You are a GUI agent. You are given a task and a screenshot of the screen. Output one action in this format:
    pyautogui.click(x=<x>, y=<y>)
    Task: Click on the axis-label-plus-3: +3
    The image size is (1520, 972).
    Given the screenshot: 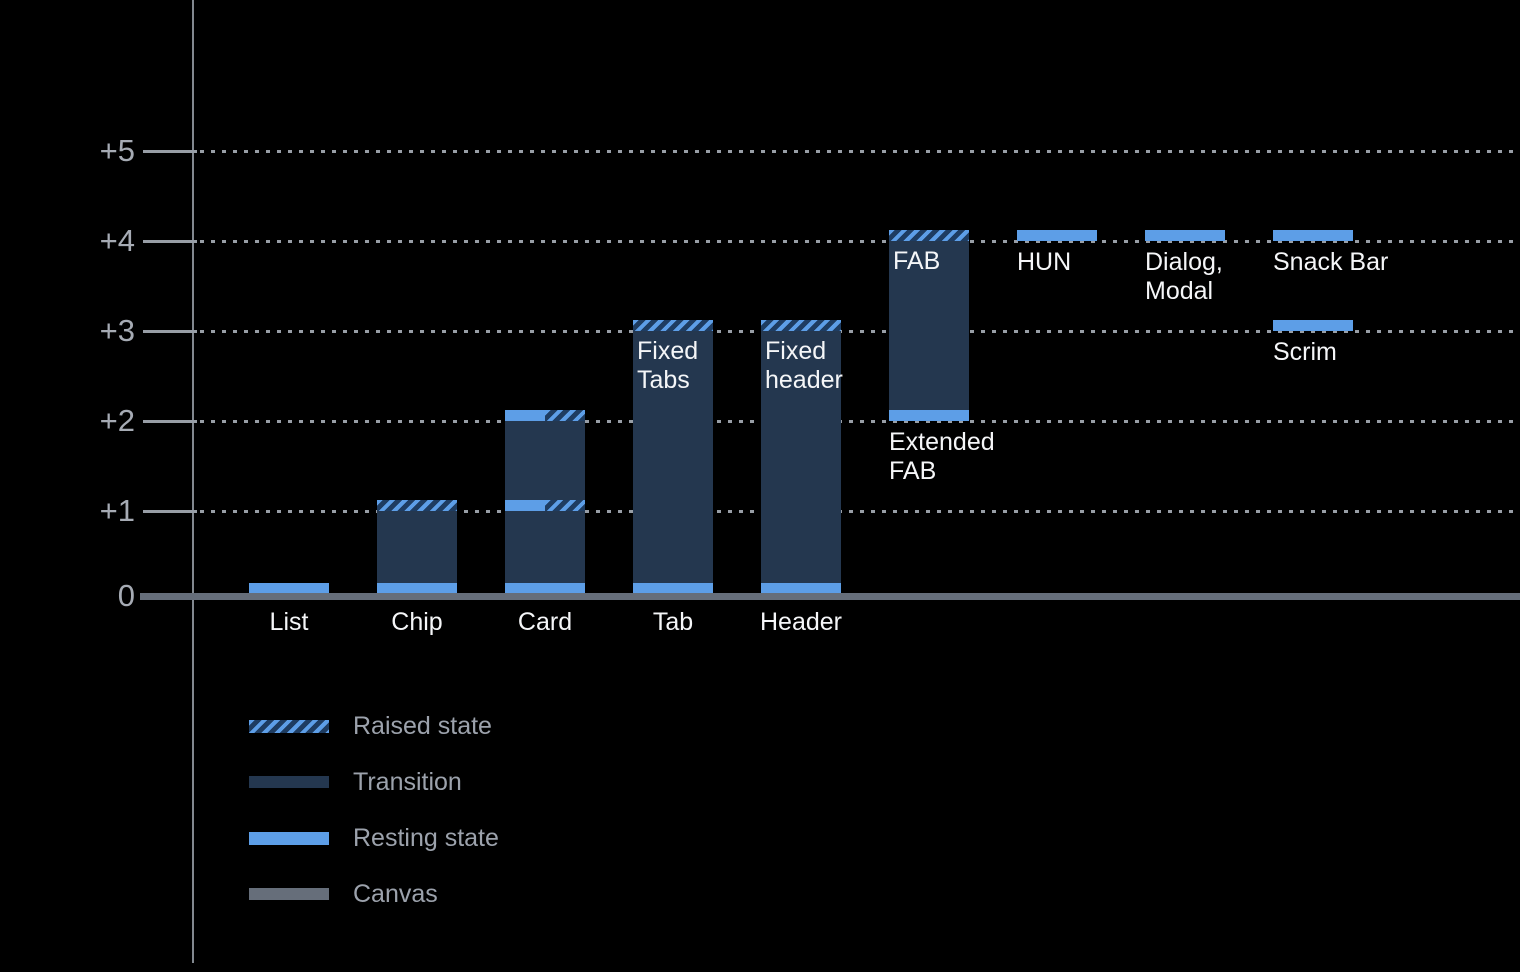 What is the action you would take?
    pyautogui.click(x=117, y=330)
    